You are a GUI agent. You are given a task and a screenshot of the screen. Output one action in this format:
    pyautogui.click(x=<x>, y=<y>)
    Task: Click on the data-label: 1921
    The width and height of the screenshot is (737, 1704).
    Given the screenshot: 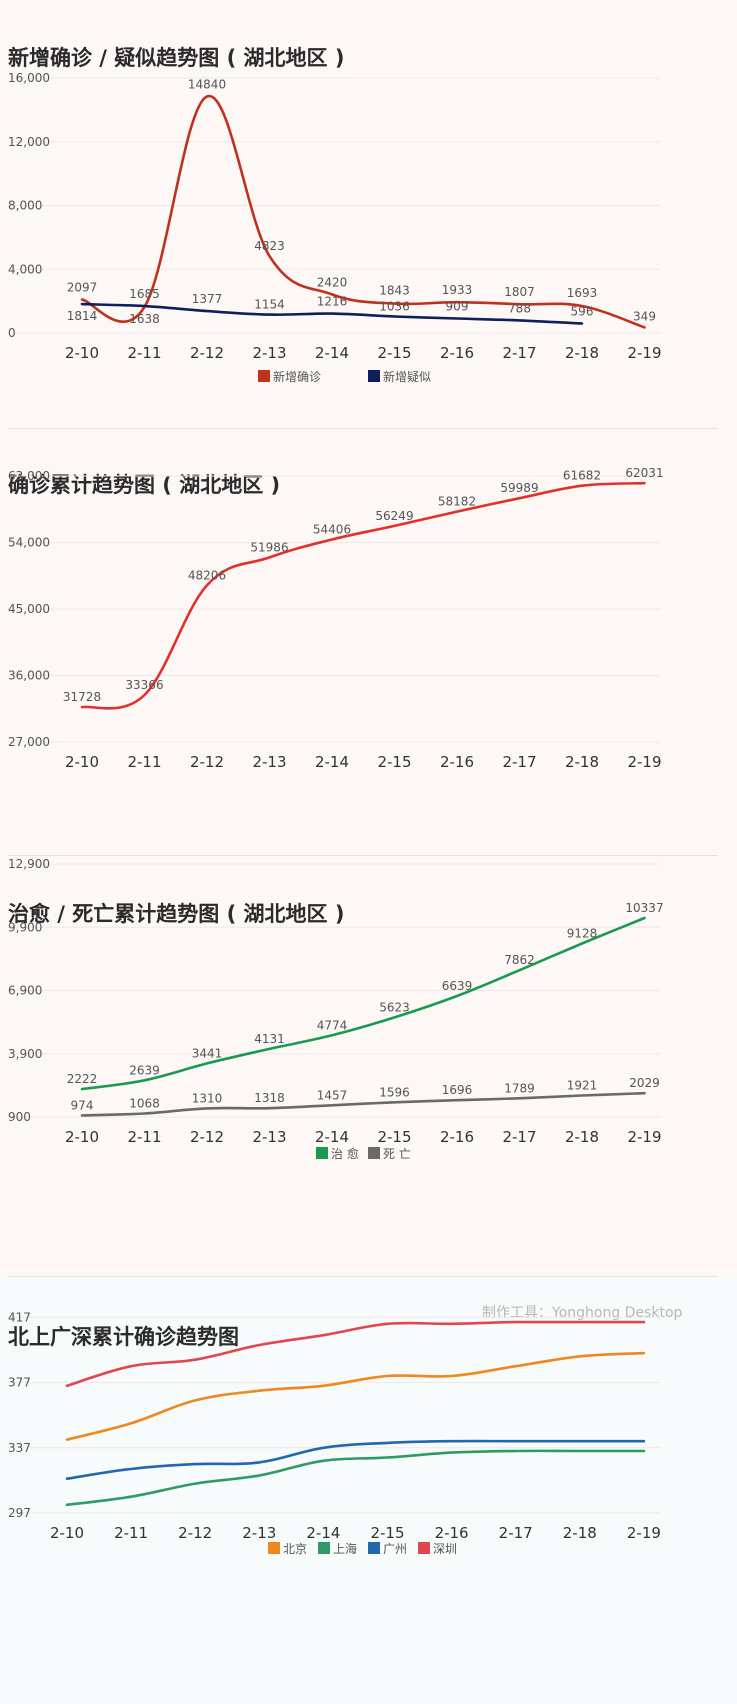 What is the action you would take?
    pyautogui.click(x=582, y=1085)
    